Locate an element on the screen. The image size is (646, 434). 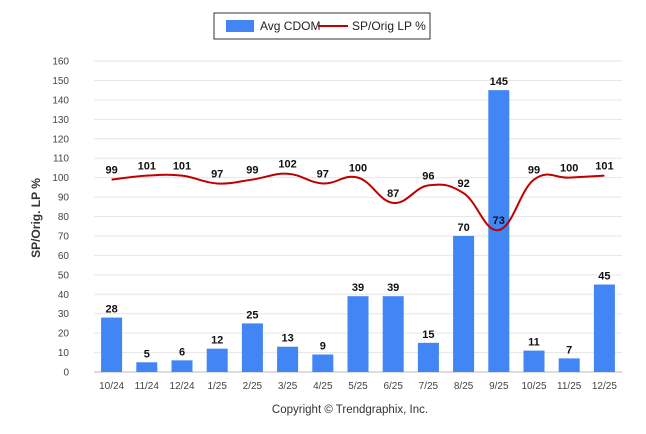
bar-label-11/25: 7 is located at coordinates (569, 350).